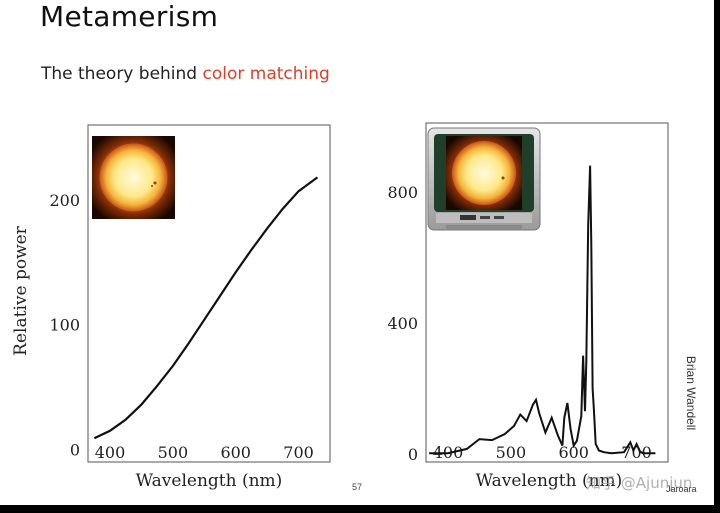 This screenshot has height=513, width=720. I want to click on credit-text: Brian Wandell, so click(691, 393).